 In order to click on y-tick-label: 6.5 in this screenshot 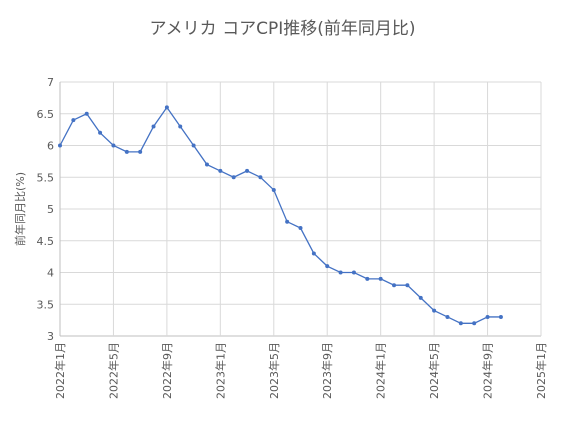, I will do `click(46, 114)`.